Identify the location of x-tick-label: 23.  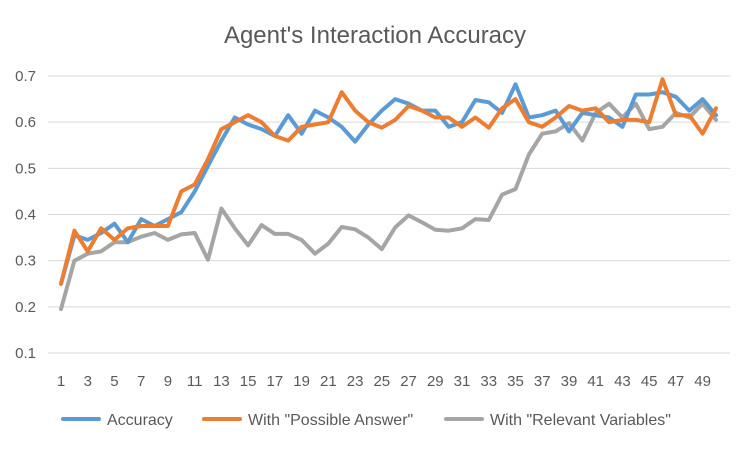
(355, 381).